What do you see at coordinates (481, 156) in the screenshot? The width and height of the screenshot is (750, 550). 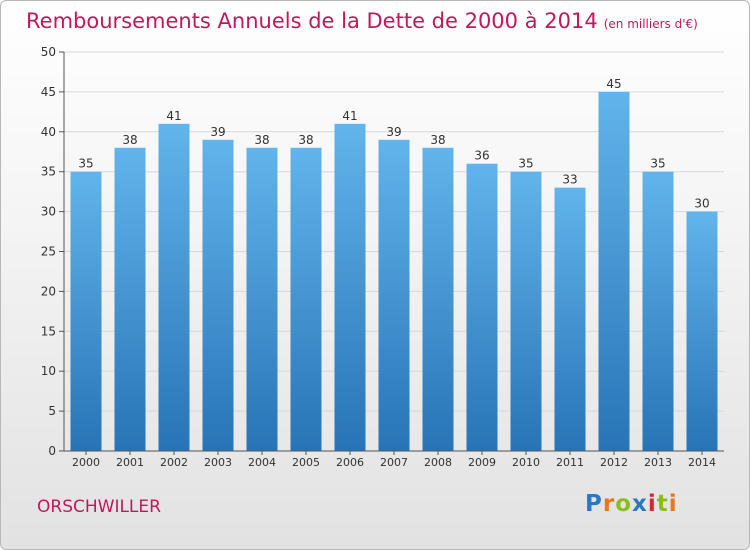 I see `bar-value-label: 36` at bounding box center [481, 156].